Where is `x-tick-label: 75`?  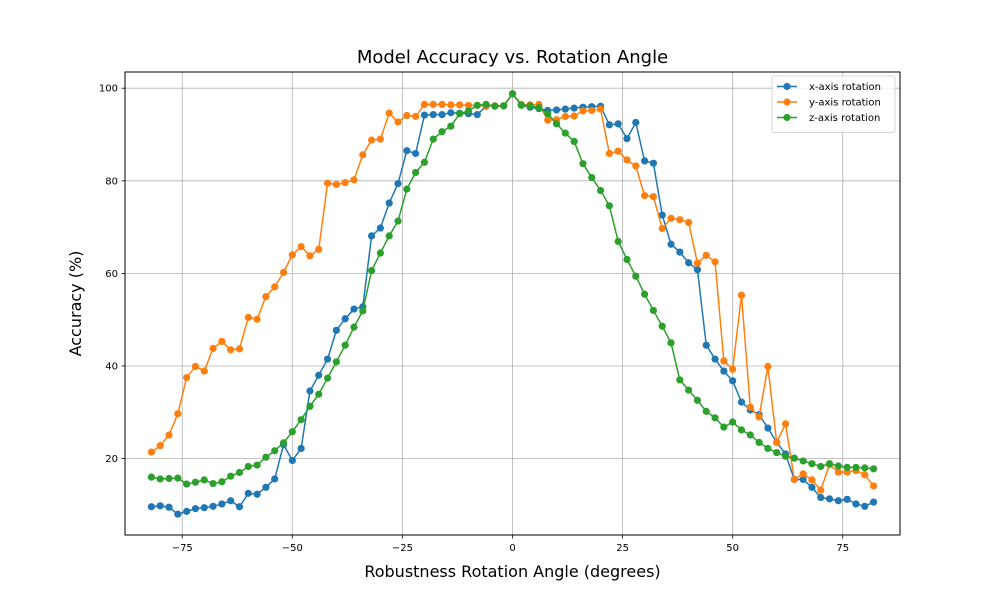
x-tick-label: 75 is located at coordinates (842, 548).